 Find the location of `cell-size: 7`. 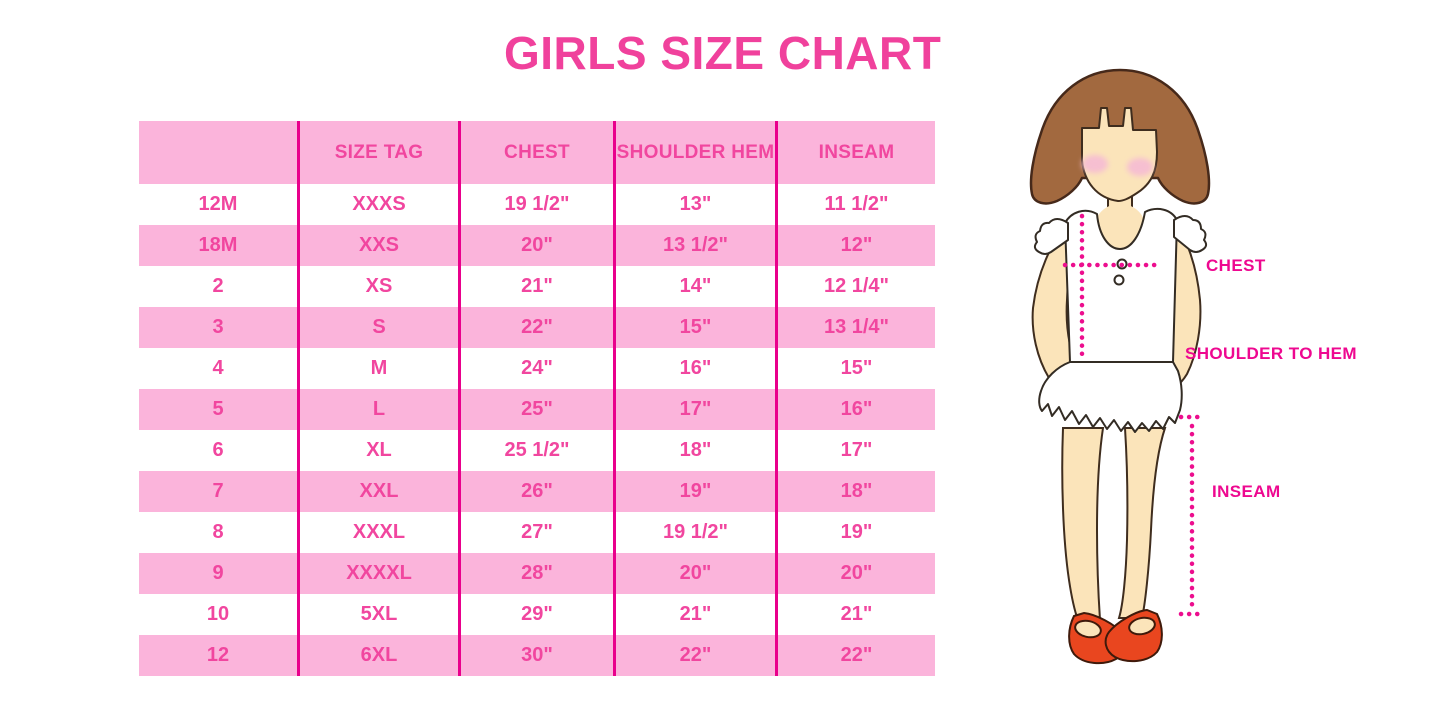

cell-size: 7 is located at coordinates (218, 491).